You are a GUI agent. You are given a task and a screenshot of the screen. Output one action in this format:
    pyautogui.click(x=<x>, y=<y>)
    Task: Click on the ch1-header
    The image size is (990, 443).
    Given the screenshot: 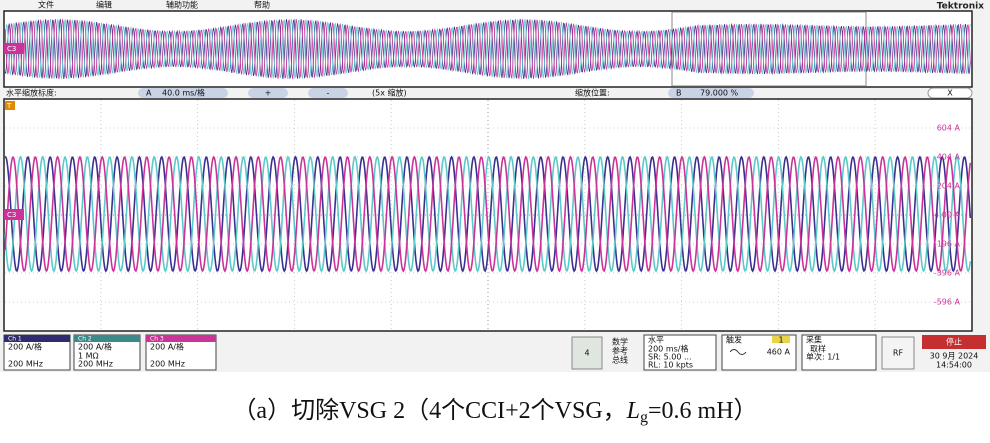 What is the action you would take?
    pyautogui.click(x=37, y=338)
    